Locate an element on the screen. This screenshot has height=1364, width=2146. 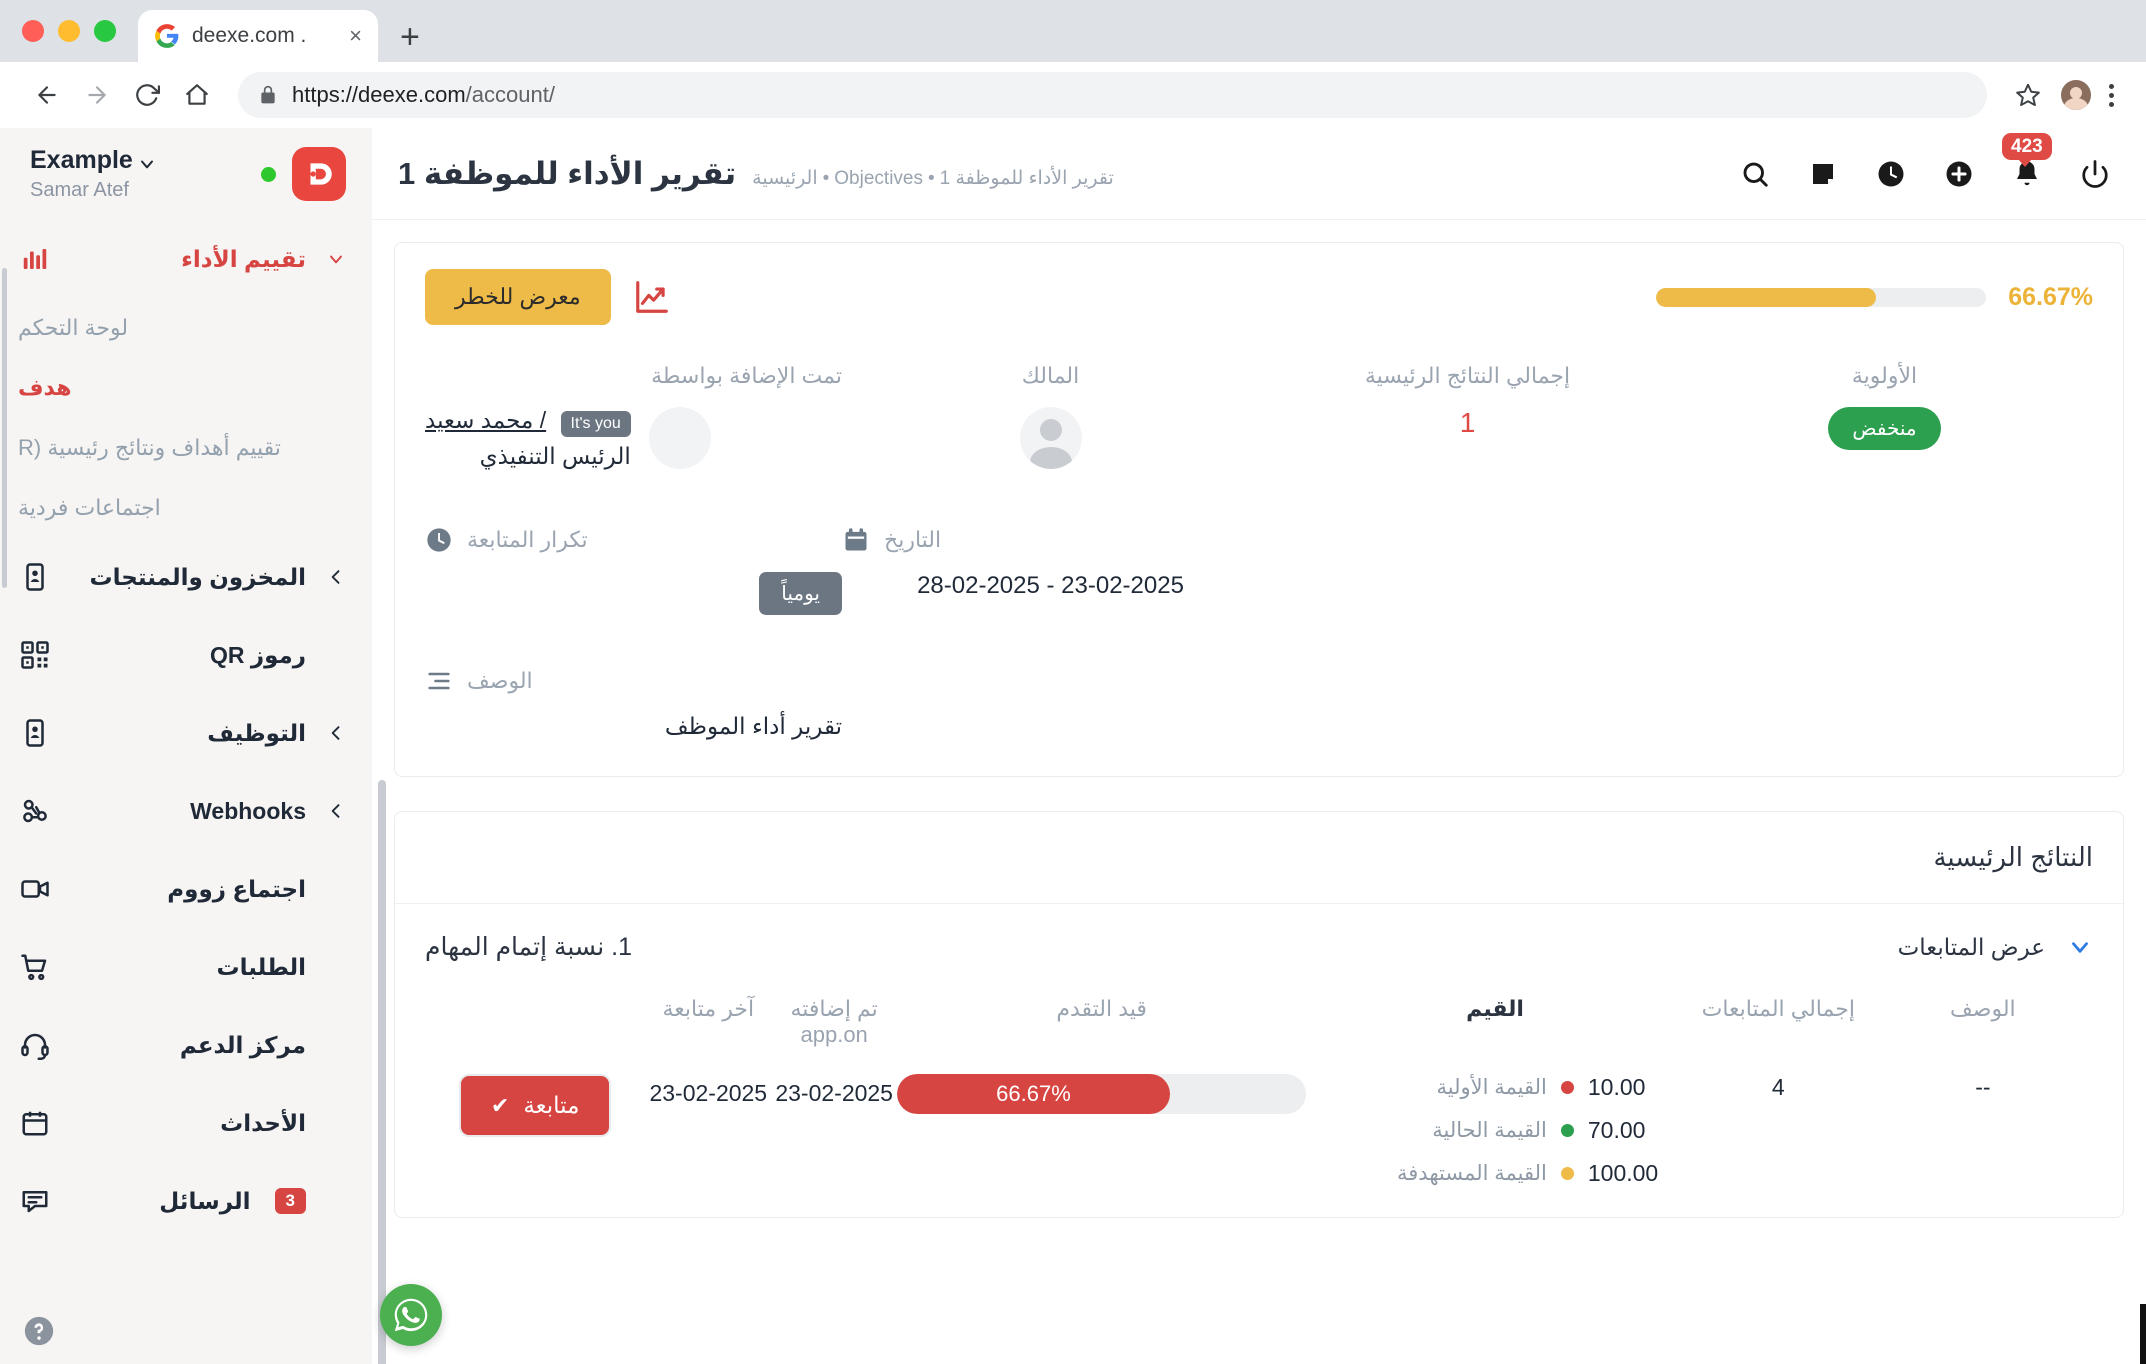
sidebar-item-label: Webhooks is located at coordinates (248, 810).